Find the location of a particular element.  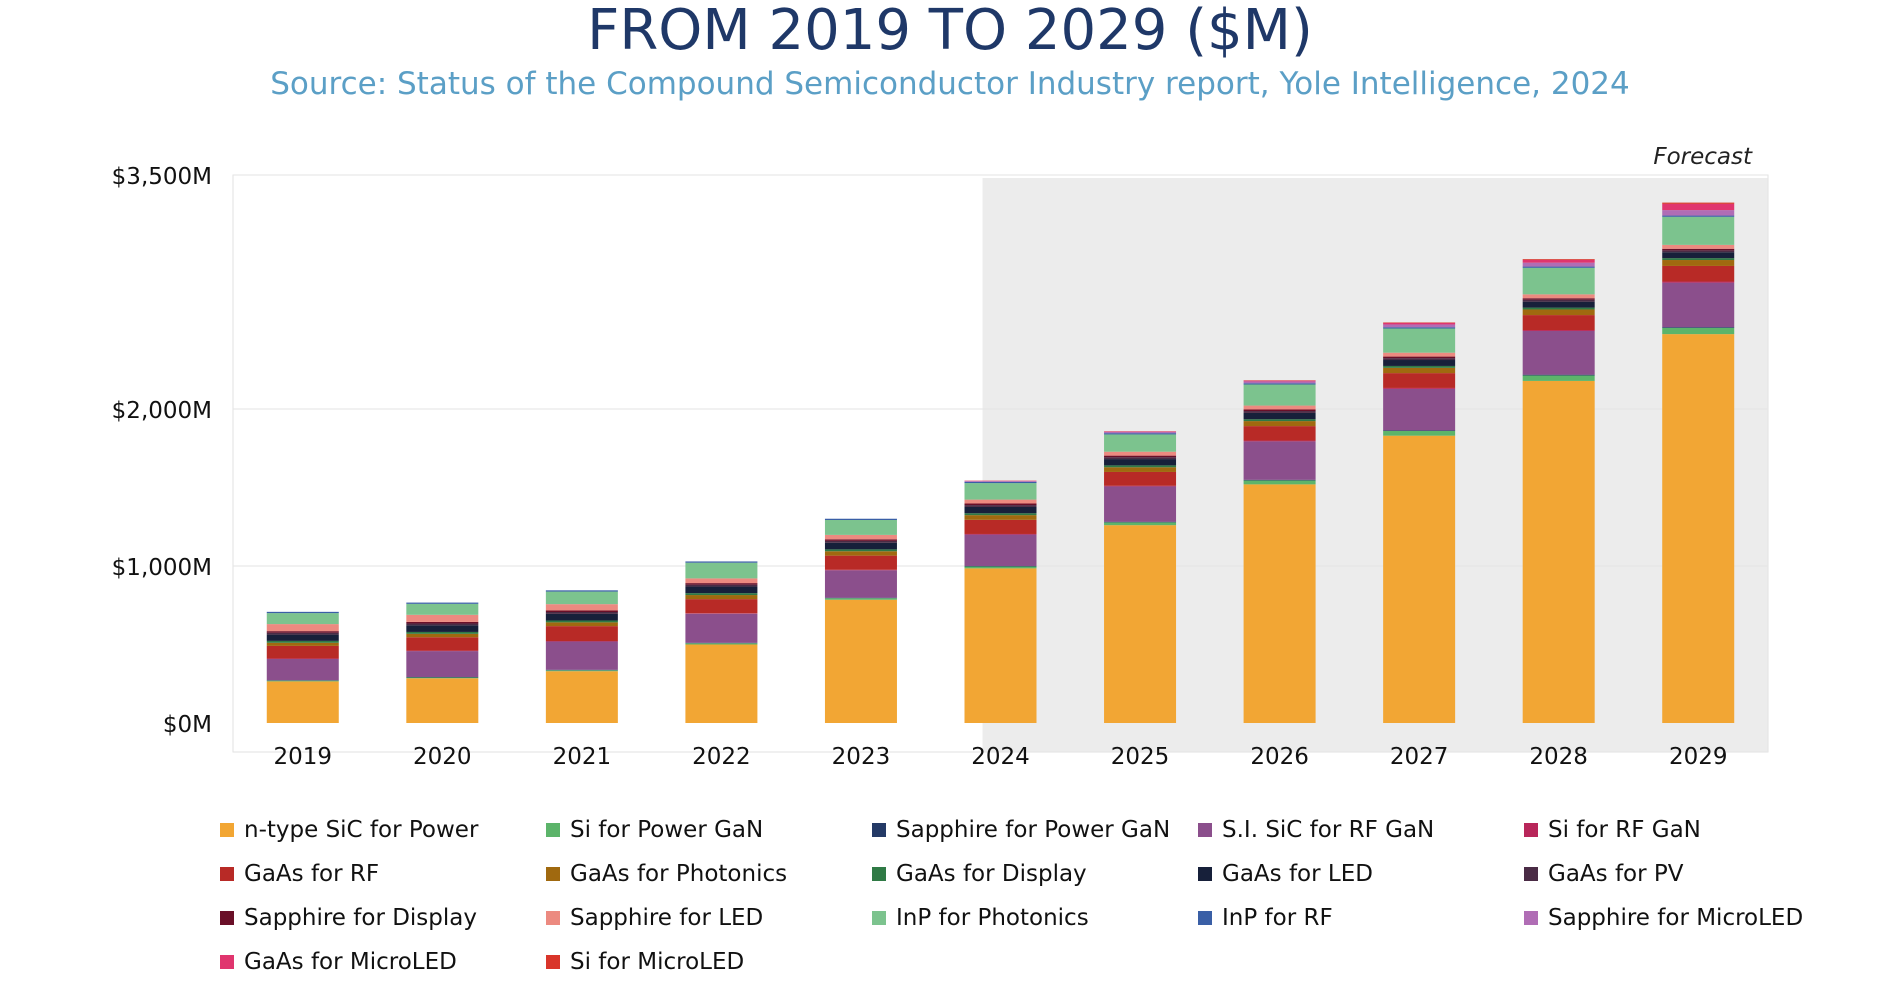

x-tick-label: 2021 is located at coordinates (582, 757).